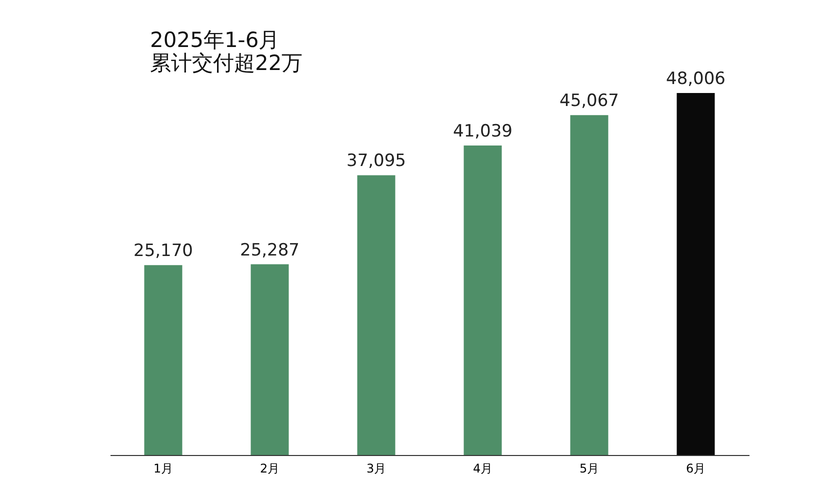  What do you see at coordinates (482, 132) in the screenshot?
I see `data-label: 41,039` at bounding box center [482, 132].